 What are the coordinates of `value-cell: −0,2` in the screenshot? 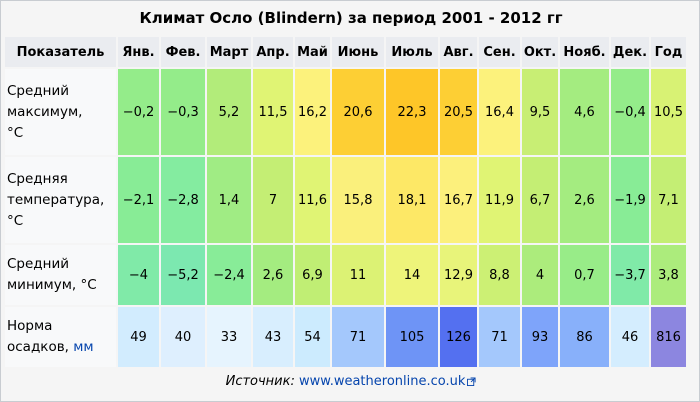 It's located at (138, 112).